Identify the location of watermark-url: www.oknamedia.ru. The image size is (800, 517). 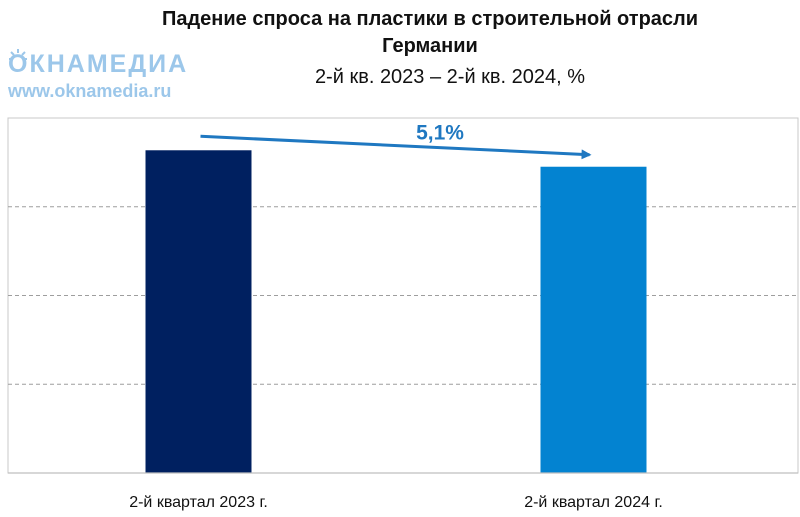
(90, 91).